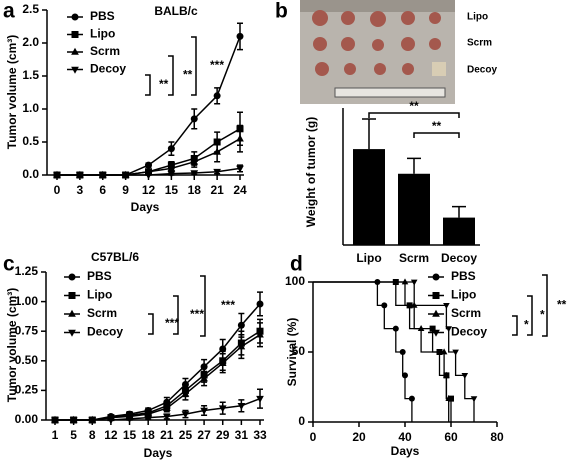  What do you see at coordinates (497, 437) in the screenshot?
I see `x-tick-label: 80` at bounding box center [497, 437].